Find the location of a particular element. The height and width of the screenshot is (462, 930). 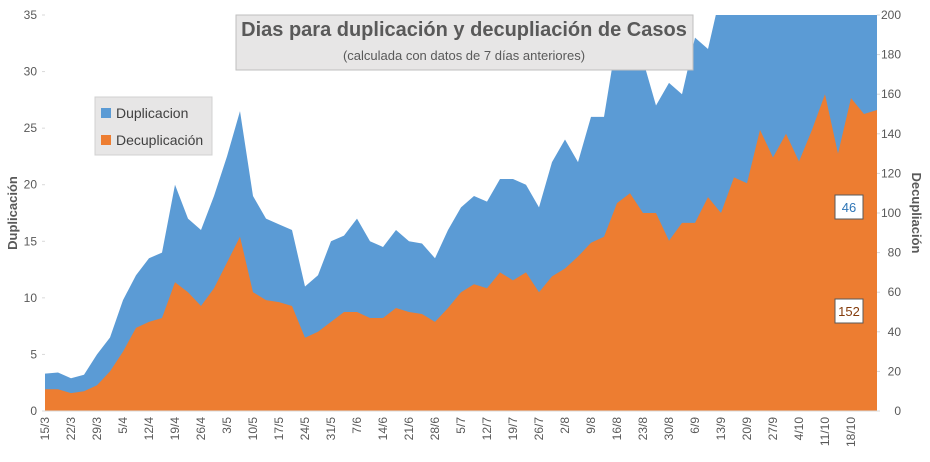

x-tick-label: 5/4 is located at coordinates (123, 425).